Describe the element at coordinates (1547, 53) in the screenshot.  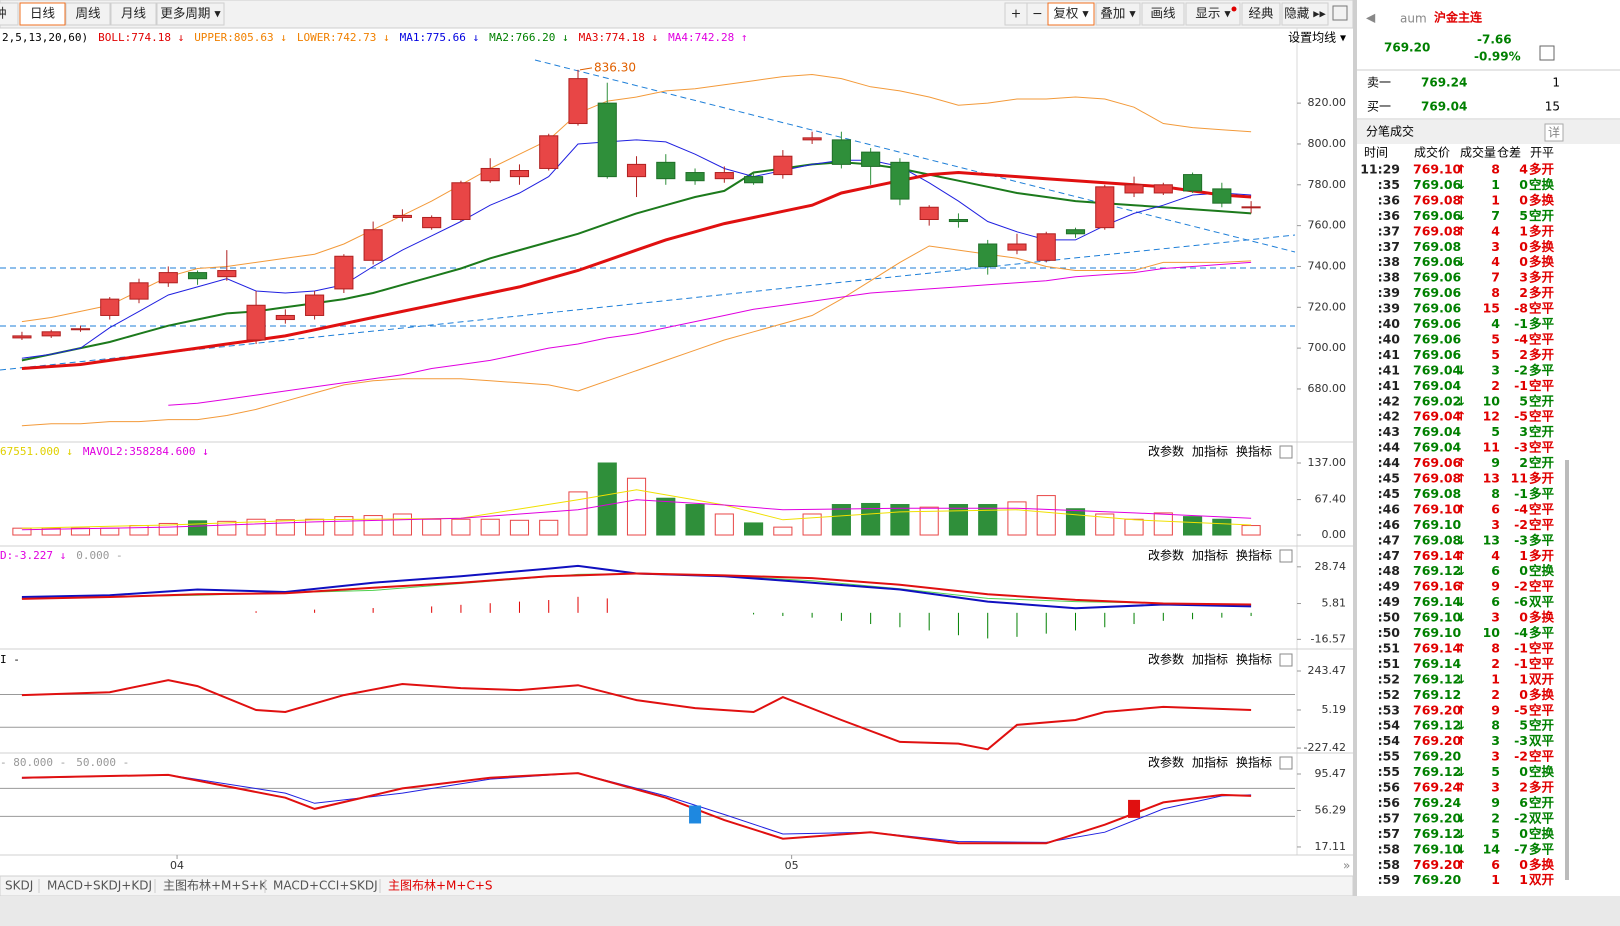
I see `collapse-button` at that location.